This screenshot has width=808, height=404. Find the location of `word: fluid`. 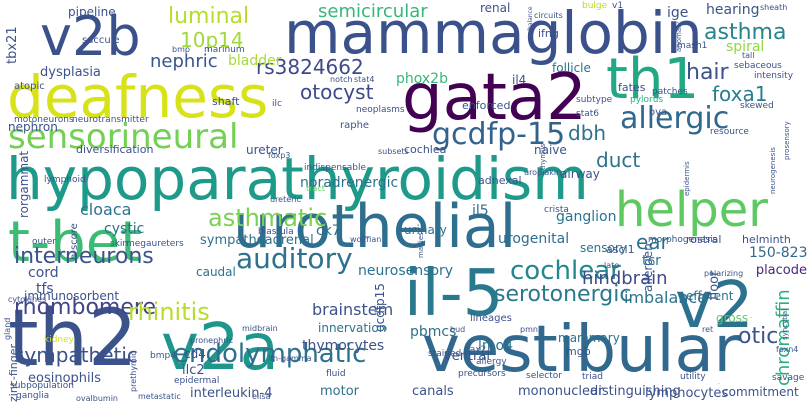

word: fluid is located at coordinates (336, 374).